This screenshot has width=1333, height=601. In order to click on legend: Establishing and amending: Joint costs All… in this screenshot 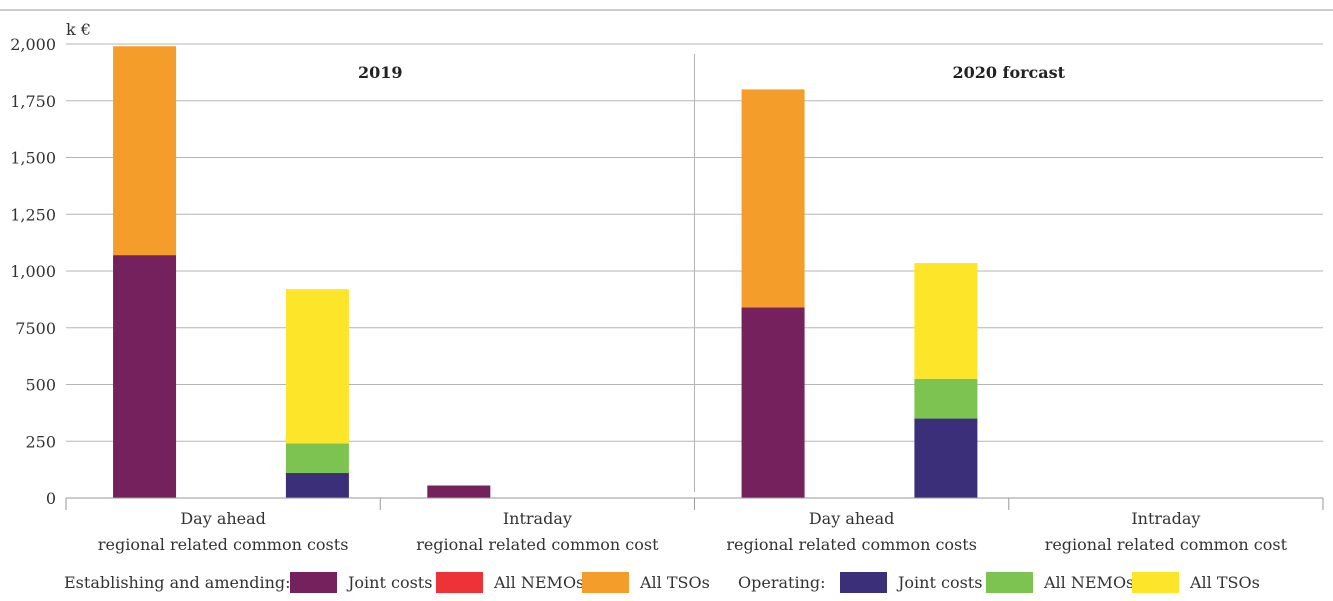, I will do `click(662, 582)`.